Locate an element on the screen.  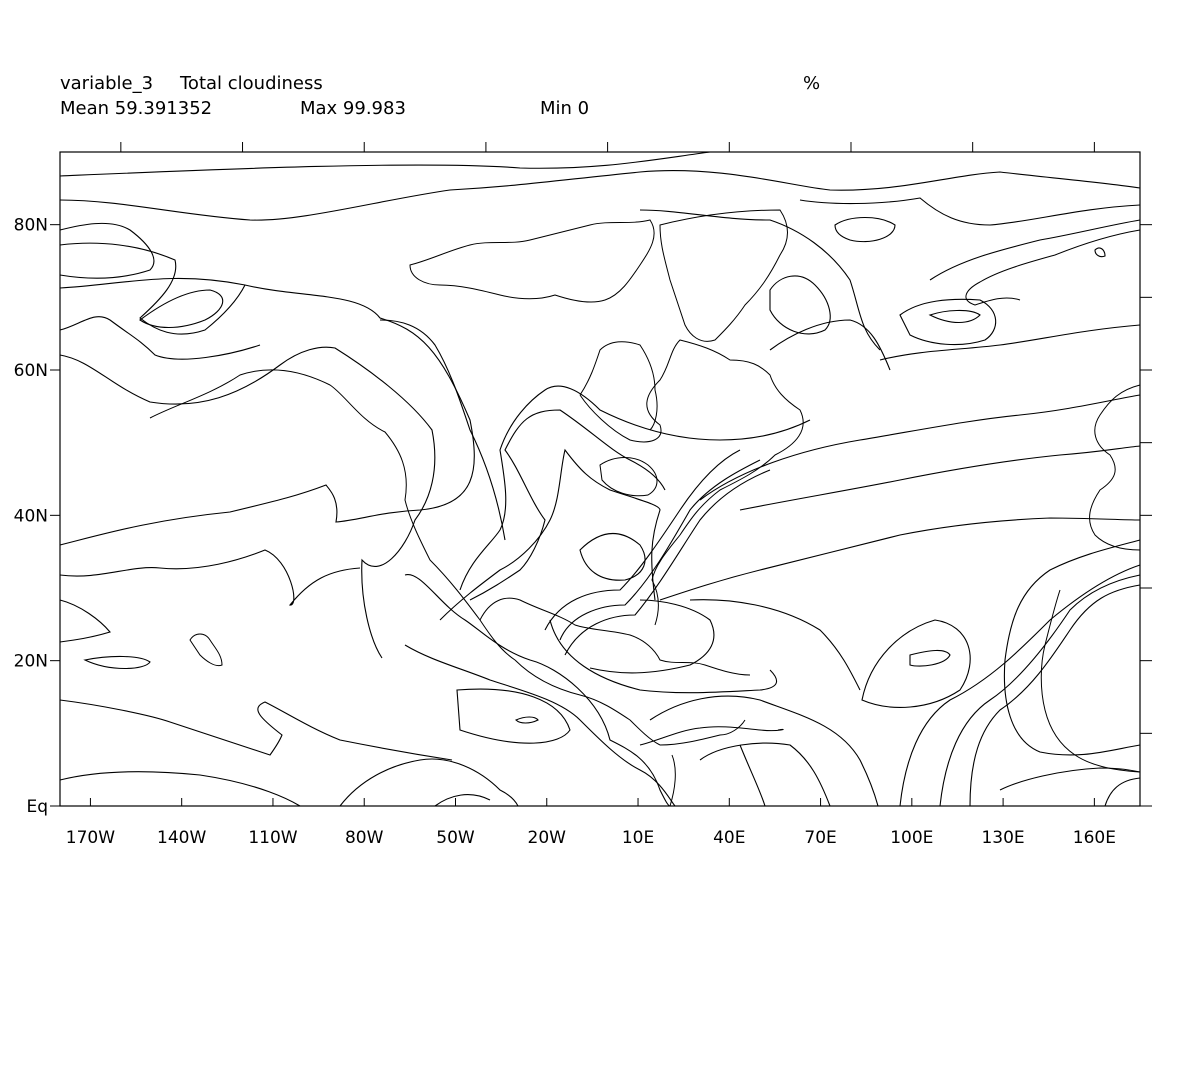
coastline-gulf-caribbean is located at coordinates (615, 636).